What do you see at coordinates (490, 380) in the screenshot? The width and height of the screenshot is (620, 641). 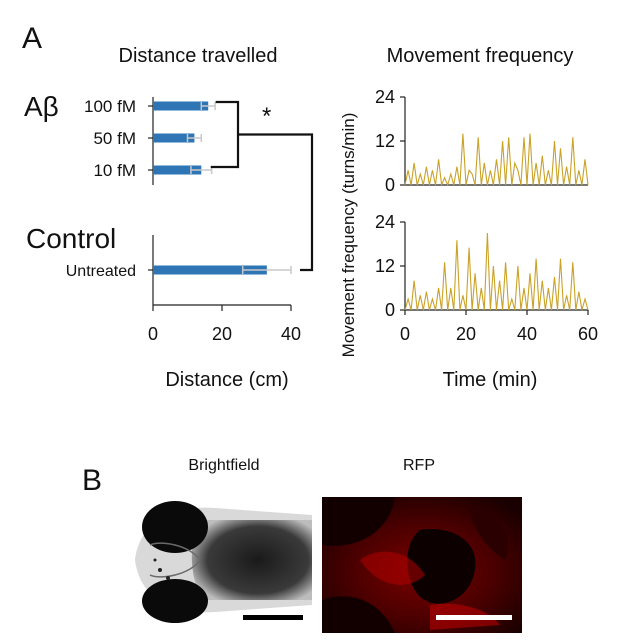 I see `line-x-axis-label: Time (min)` at bounding box center [490, 380].